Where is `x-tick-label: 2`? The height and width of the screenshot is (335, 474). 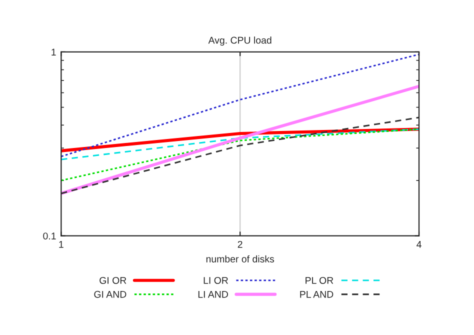
x-tick-label: 2 is located at coordinates (240, 244).